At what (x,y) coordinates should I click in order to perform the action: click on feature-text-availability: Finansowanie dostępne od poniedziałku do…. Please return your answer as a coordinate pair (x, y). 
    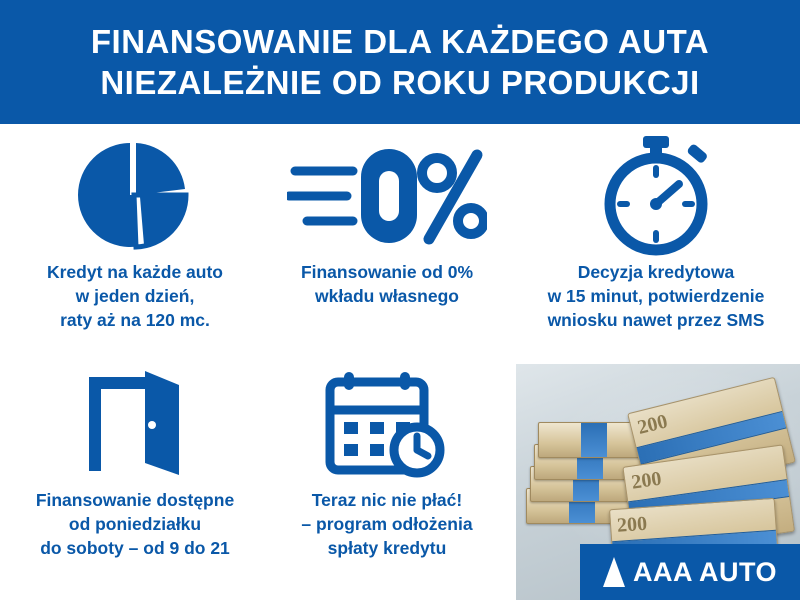
    Looking at the image, I should click on (135, 524).